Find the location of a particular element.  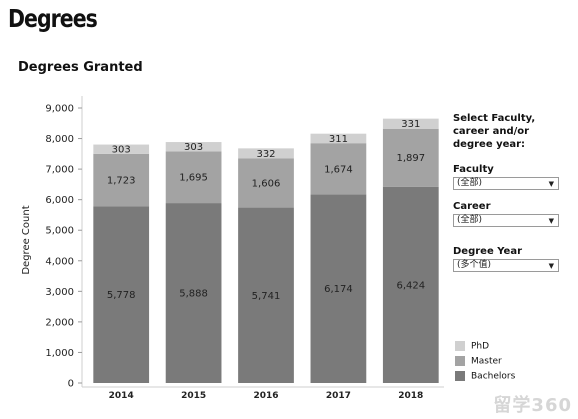

data-label-master: 1,723 is located at coordinates (121, 181).